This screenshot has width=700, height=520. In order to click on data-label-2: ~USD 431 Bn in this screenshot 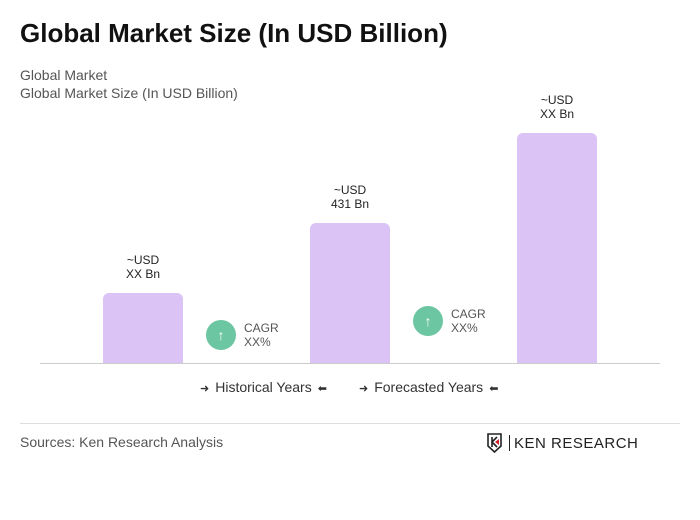, I will do `click(350, 197)`.